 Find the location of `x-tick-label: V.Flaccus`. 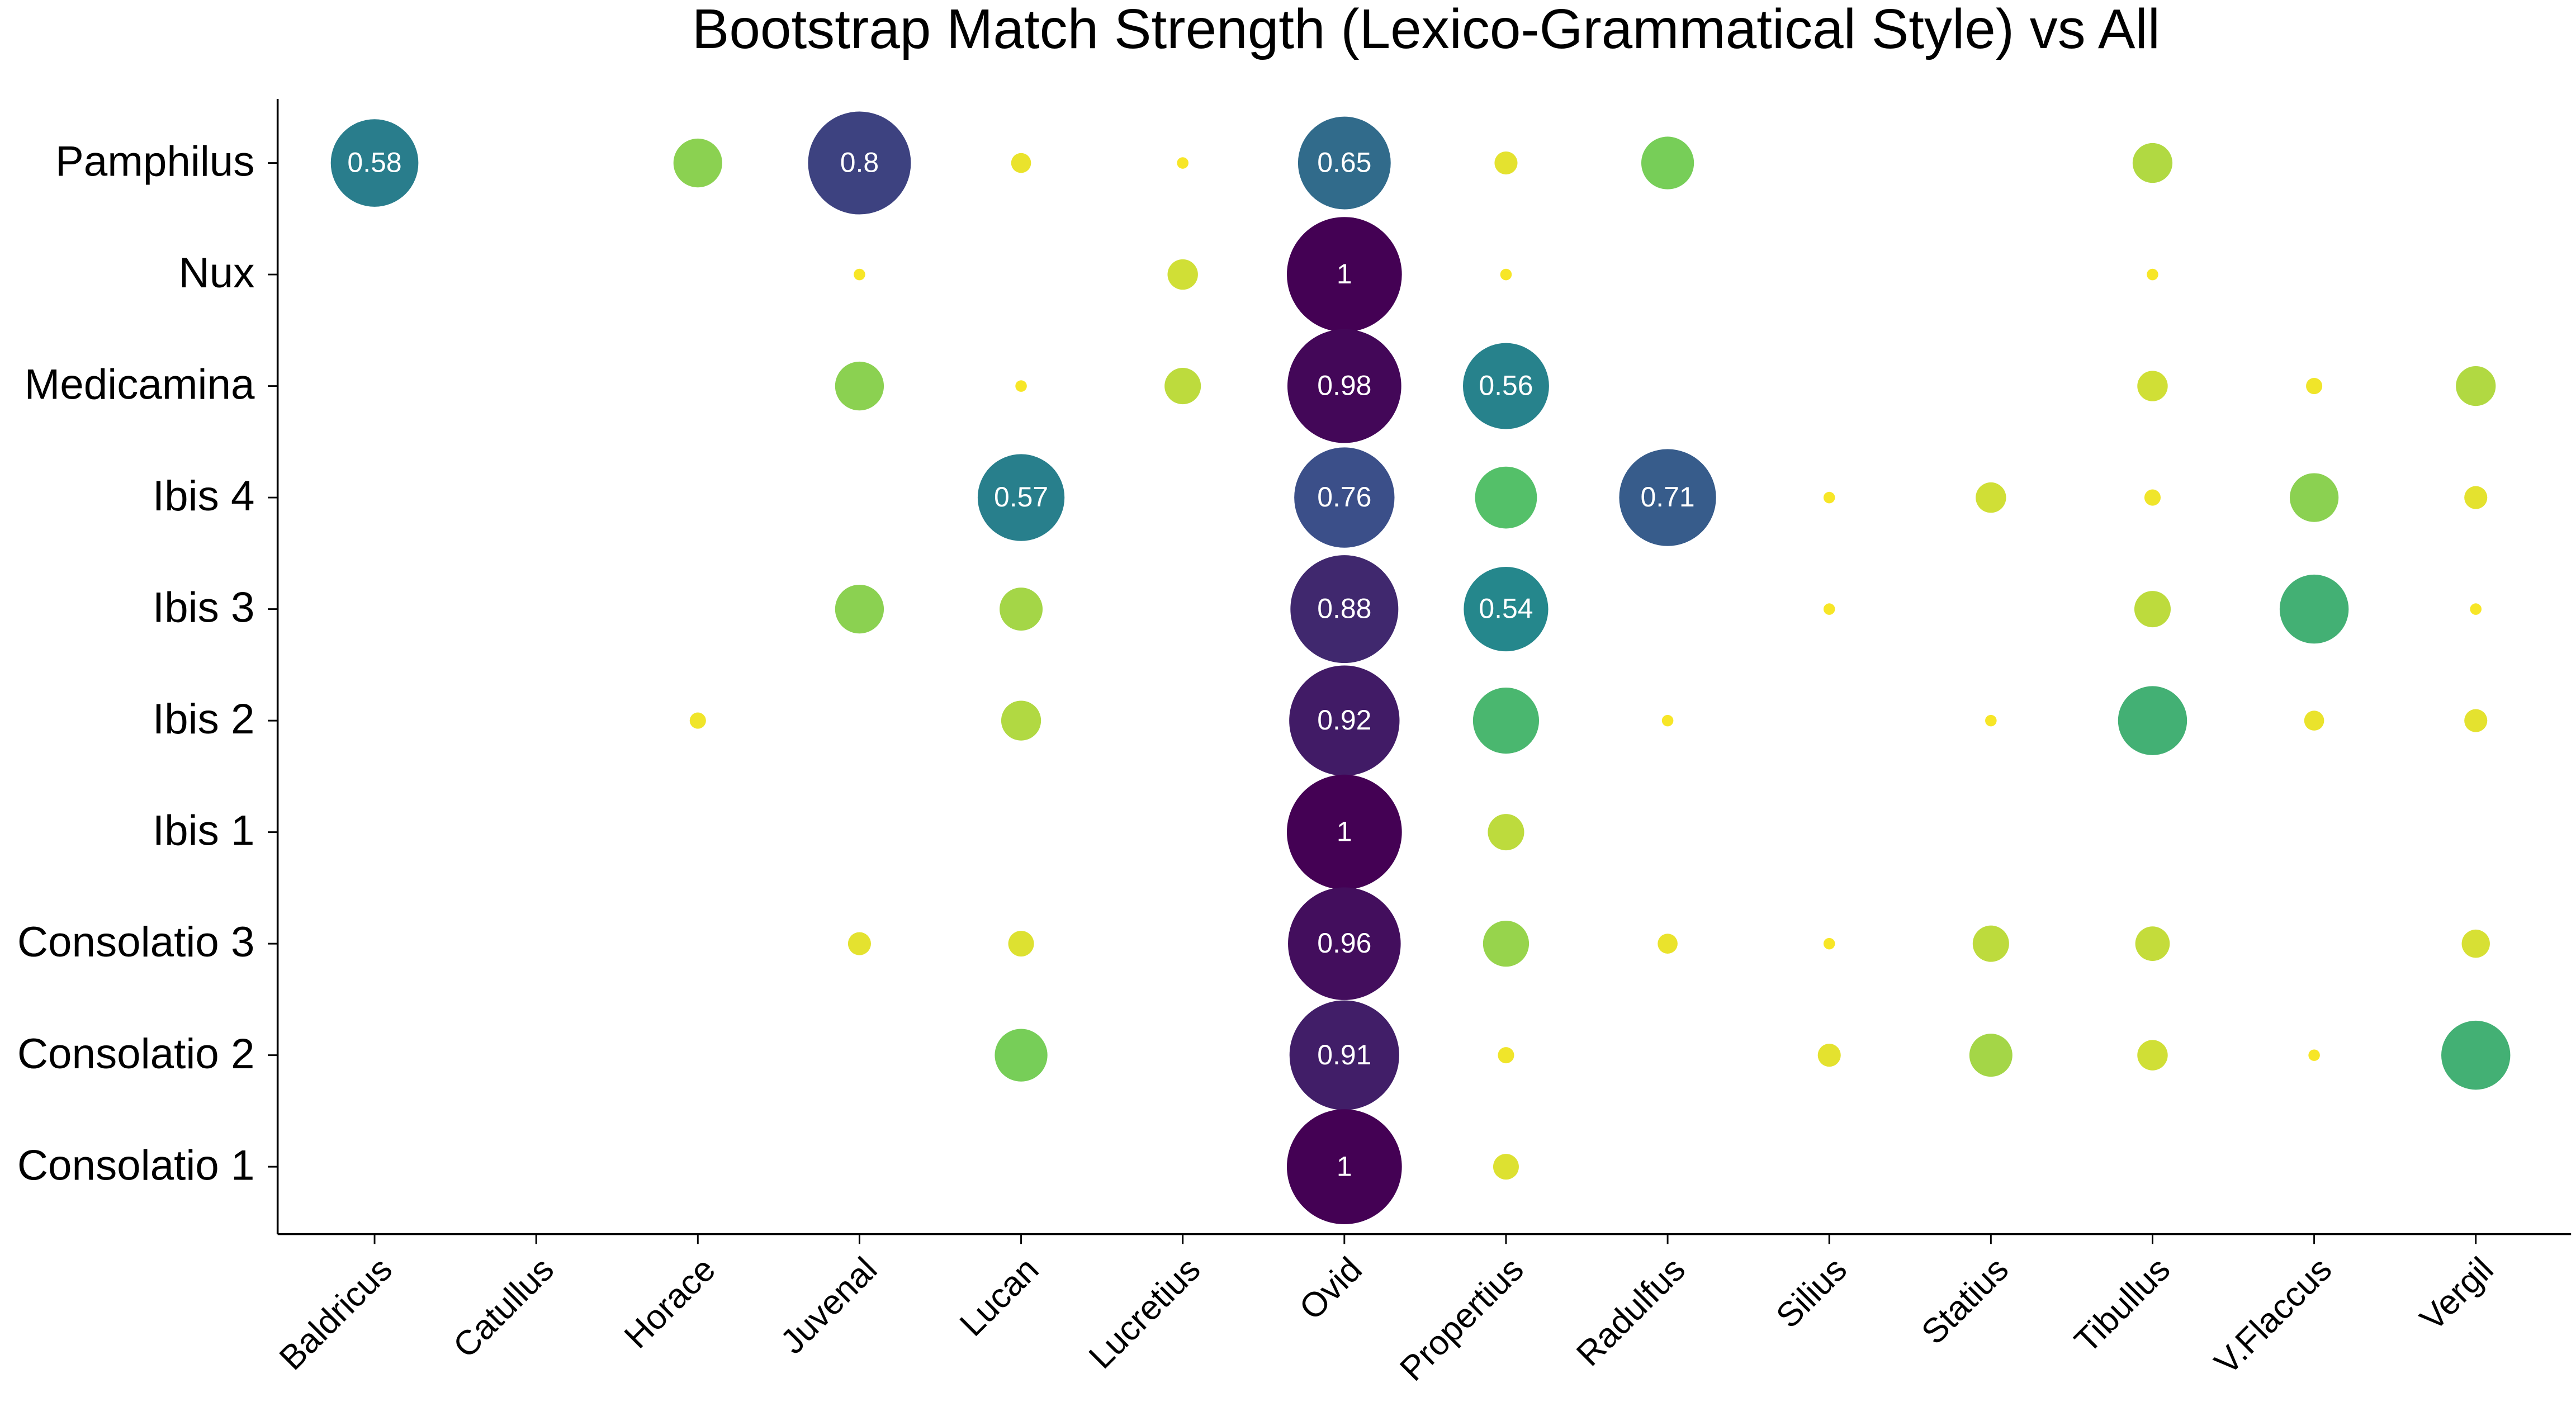

x-tick-label: V.Flaccus is located at coordinates (2273, 1316).